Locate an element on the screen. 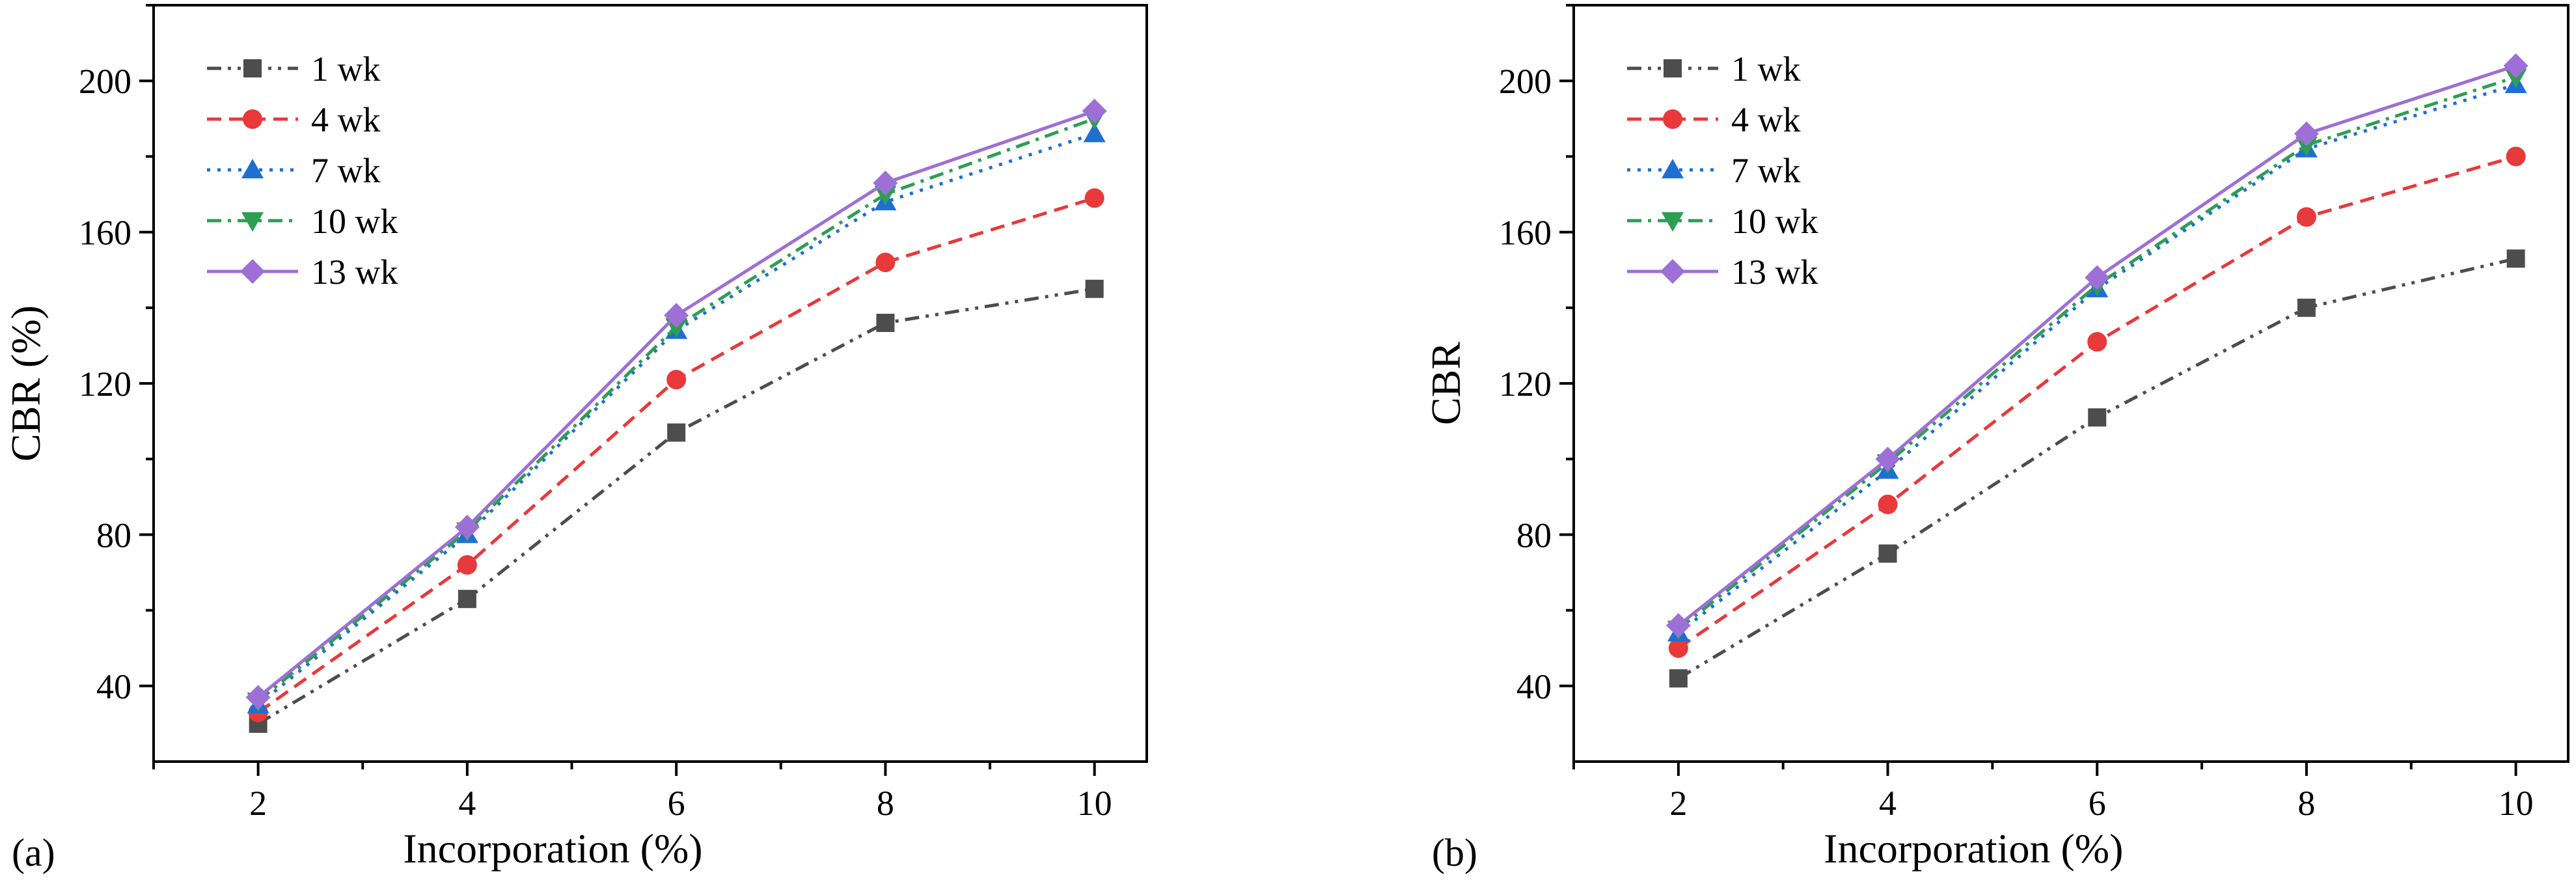 The width and height of the screenshot is (2576, 882). panel-label: (b) is located at coordinates (1455, 852).